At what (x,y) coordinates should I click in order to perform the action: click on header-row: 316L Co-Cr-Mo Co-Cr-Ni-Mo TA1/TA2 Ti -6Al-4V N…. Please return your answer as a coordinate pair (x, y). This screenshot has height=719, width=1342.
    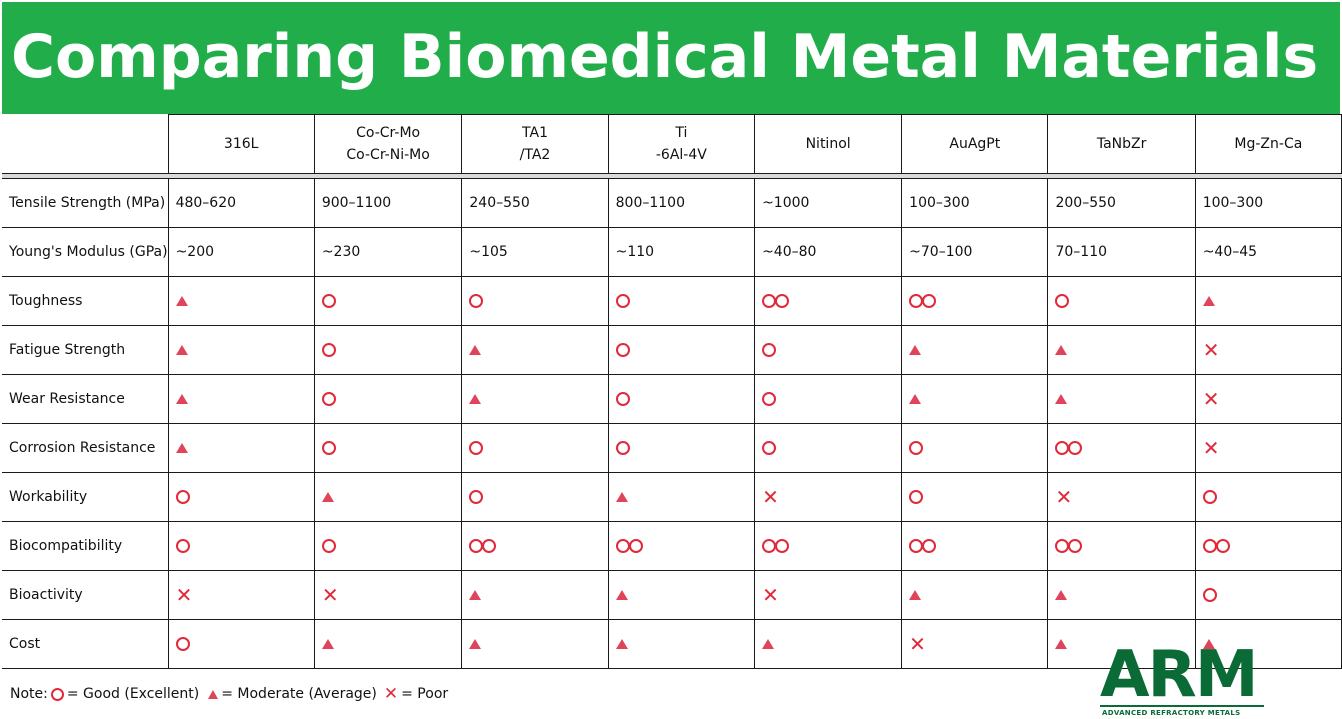
    Looking at the image, I should click on (672, 144).